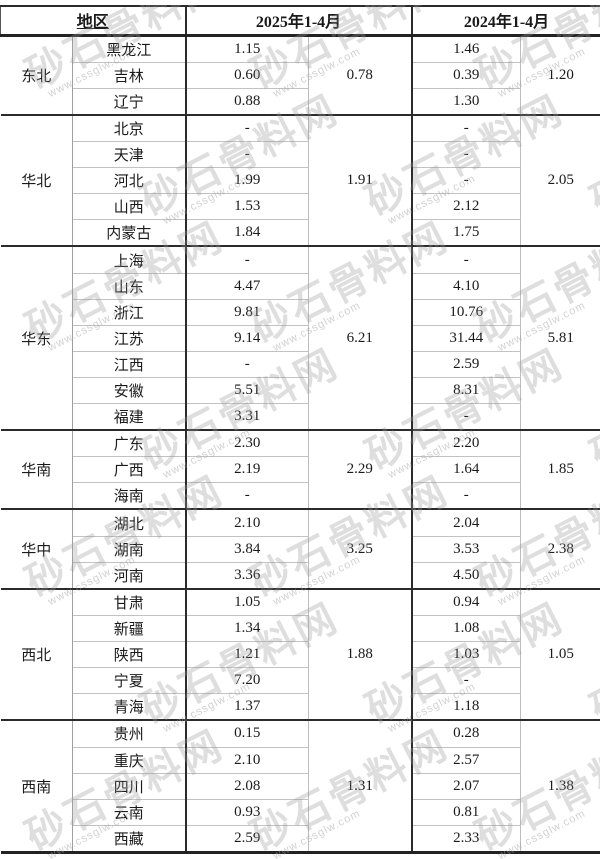 The width and height of the screenshot is (600, 859). Describe the element at coordinates (560, 75) in the screenshot. I see `avg-2024-cell: 1.20` at that location.